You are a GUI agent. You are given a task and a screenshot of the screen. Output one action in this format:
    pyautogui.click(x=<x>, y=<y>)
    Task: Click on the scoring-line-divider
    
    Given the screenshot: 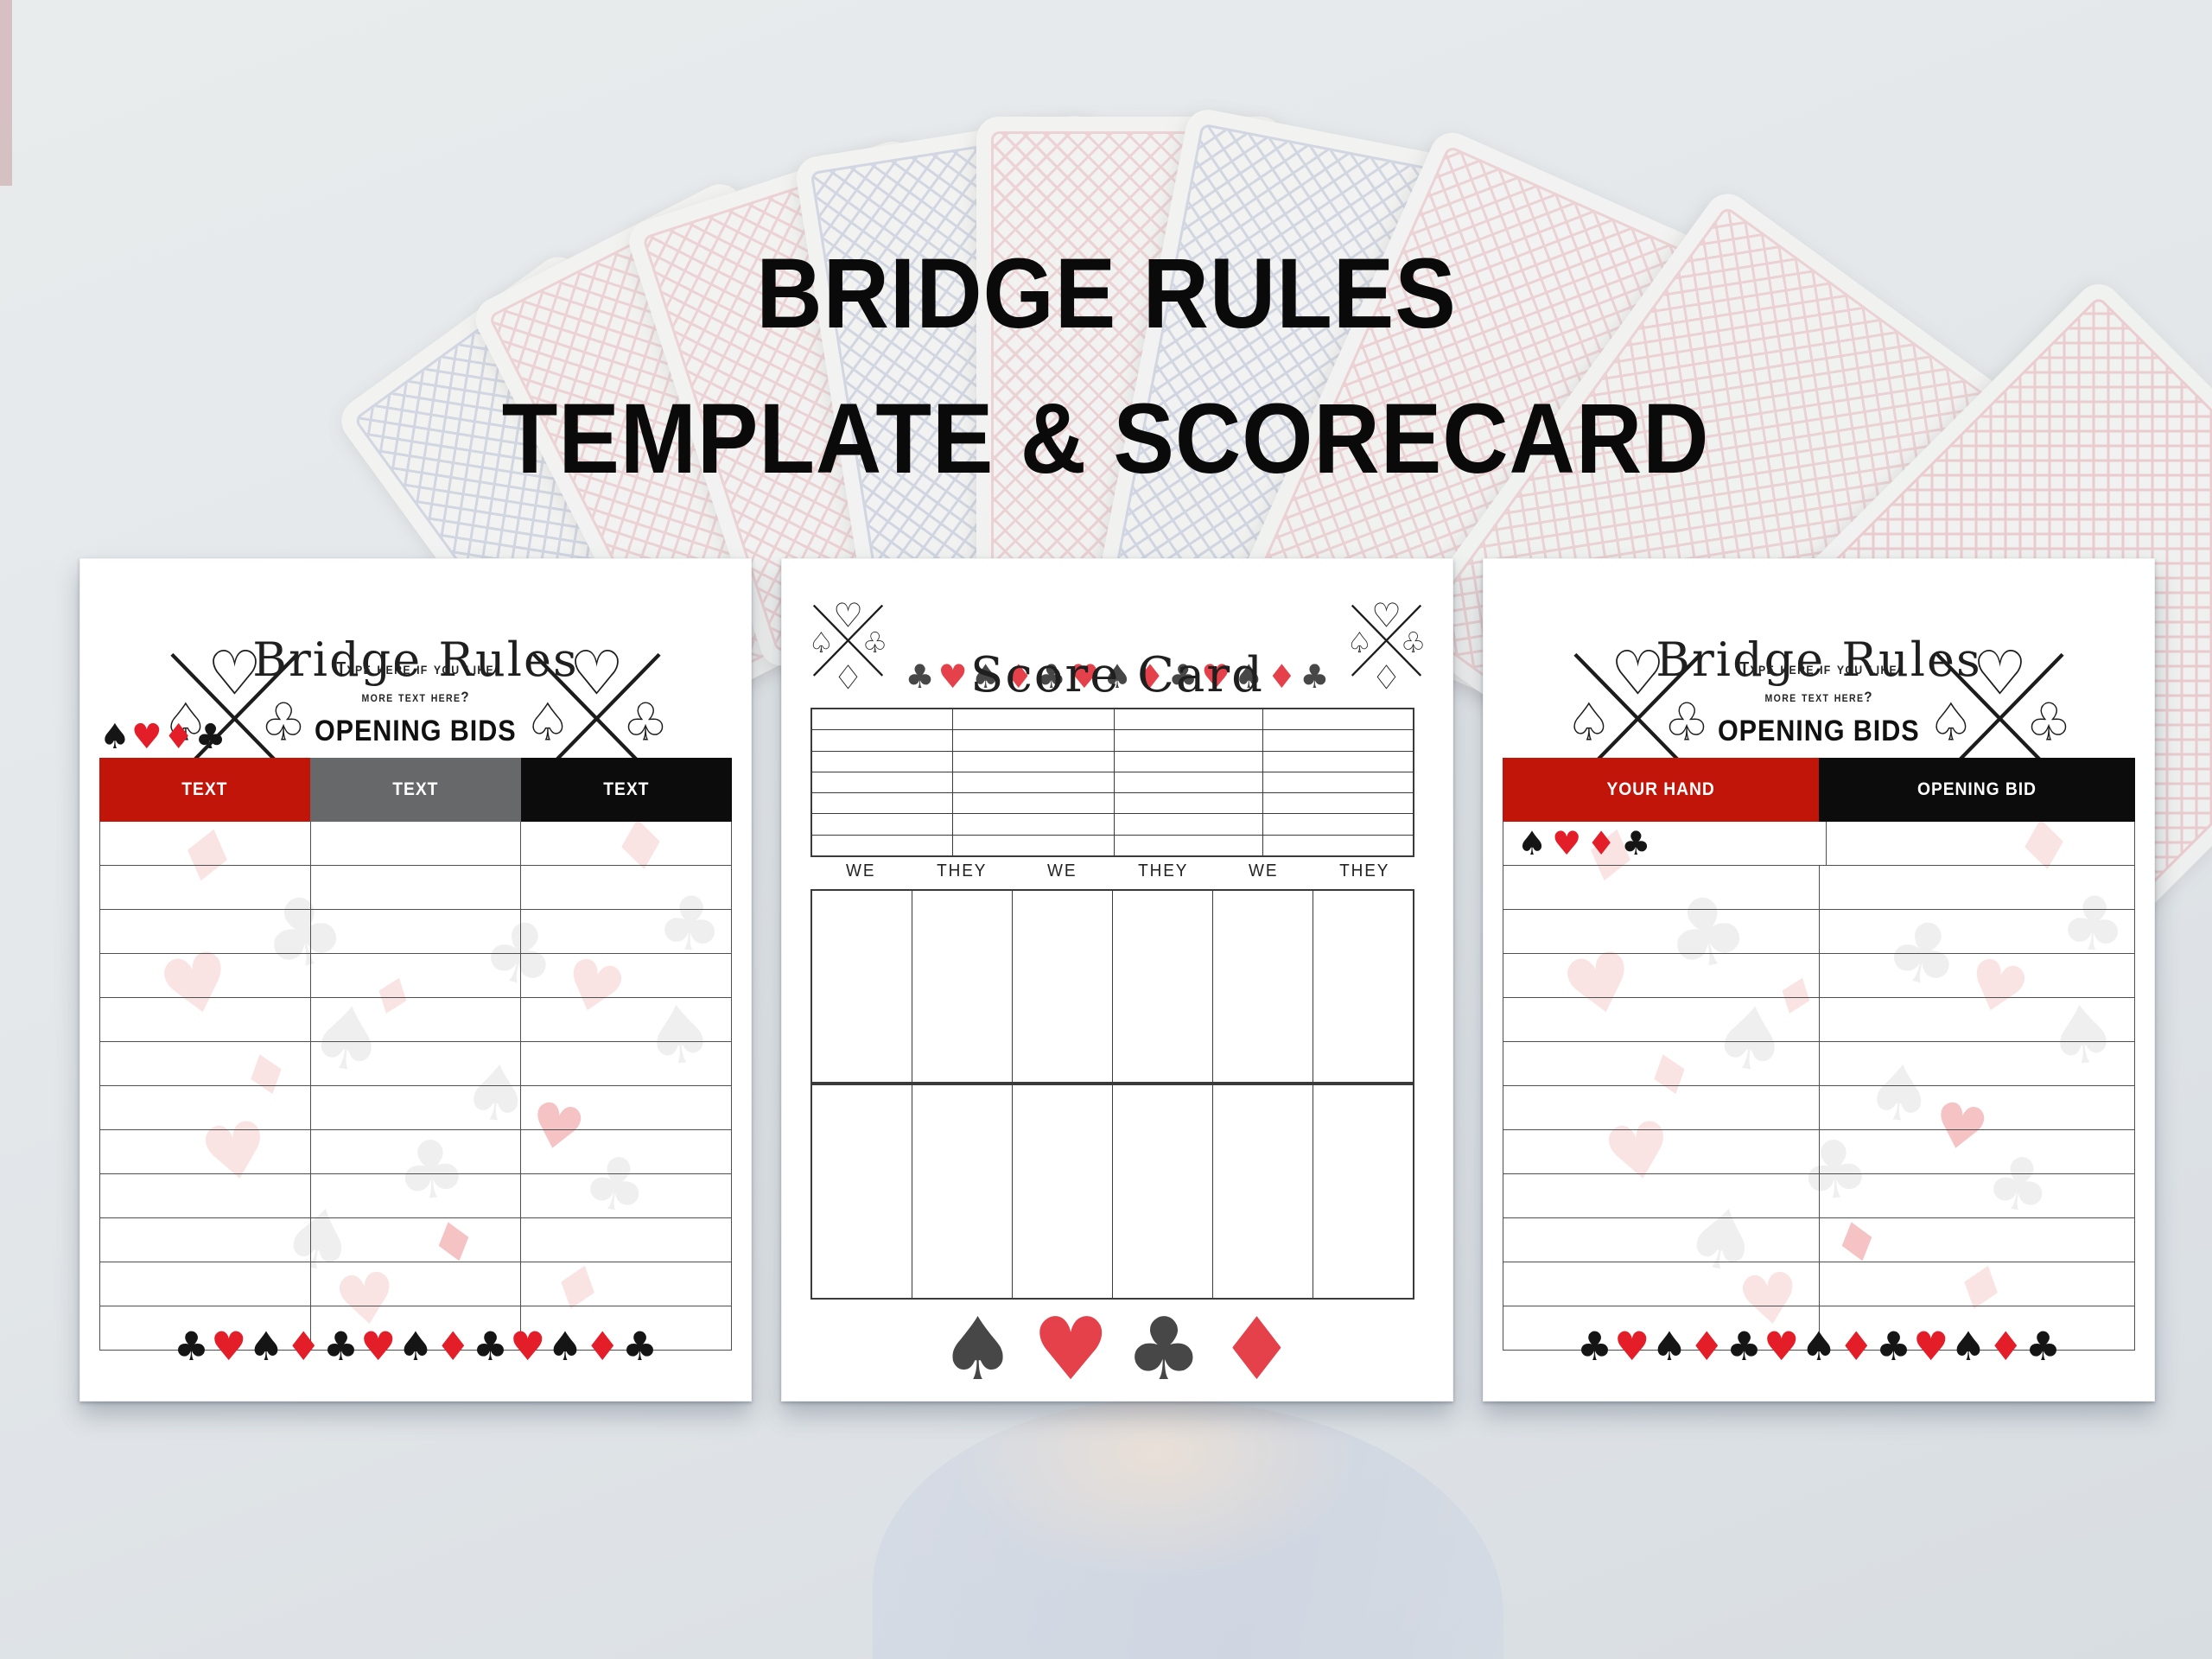 What is the action you would take?
    pyautogui.click(x=1112, y=1084)
    